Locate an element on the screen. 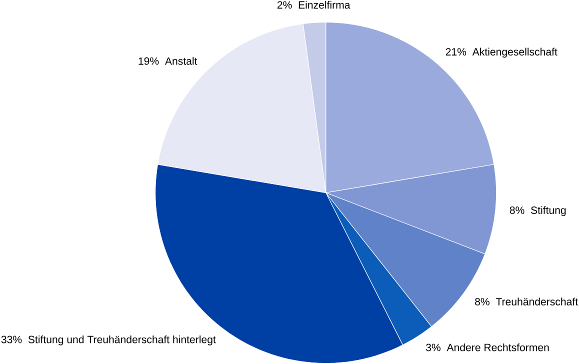  data-label: 33% is located at coordinates (11, 340).